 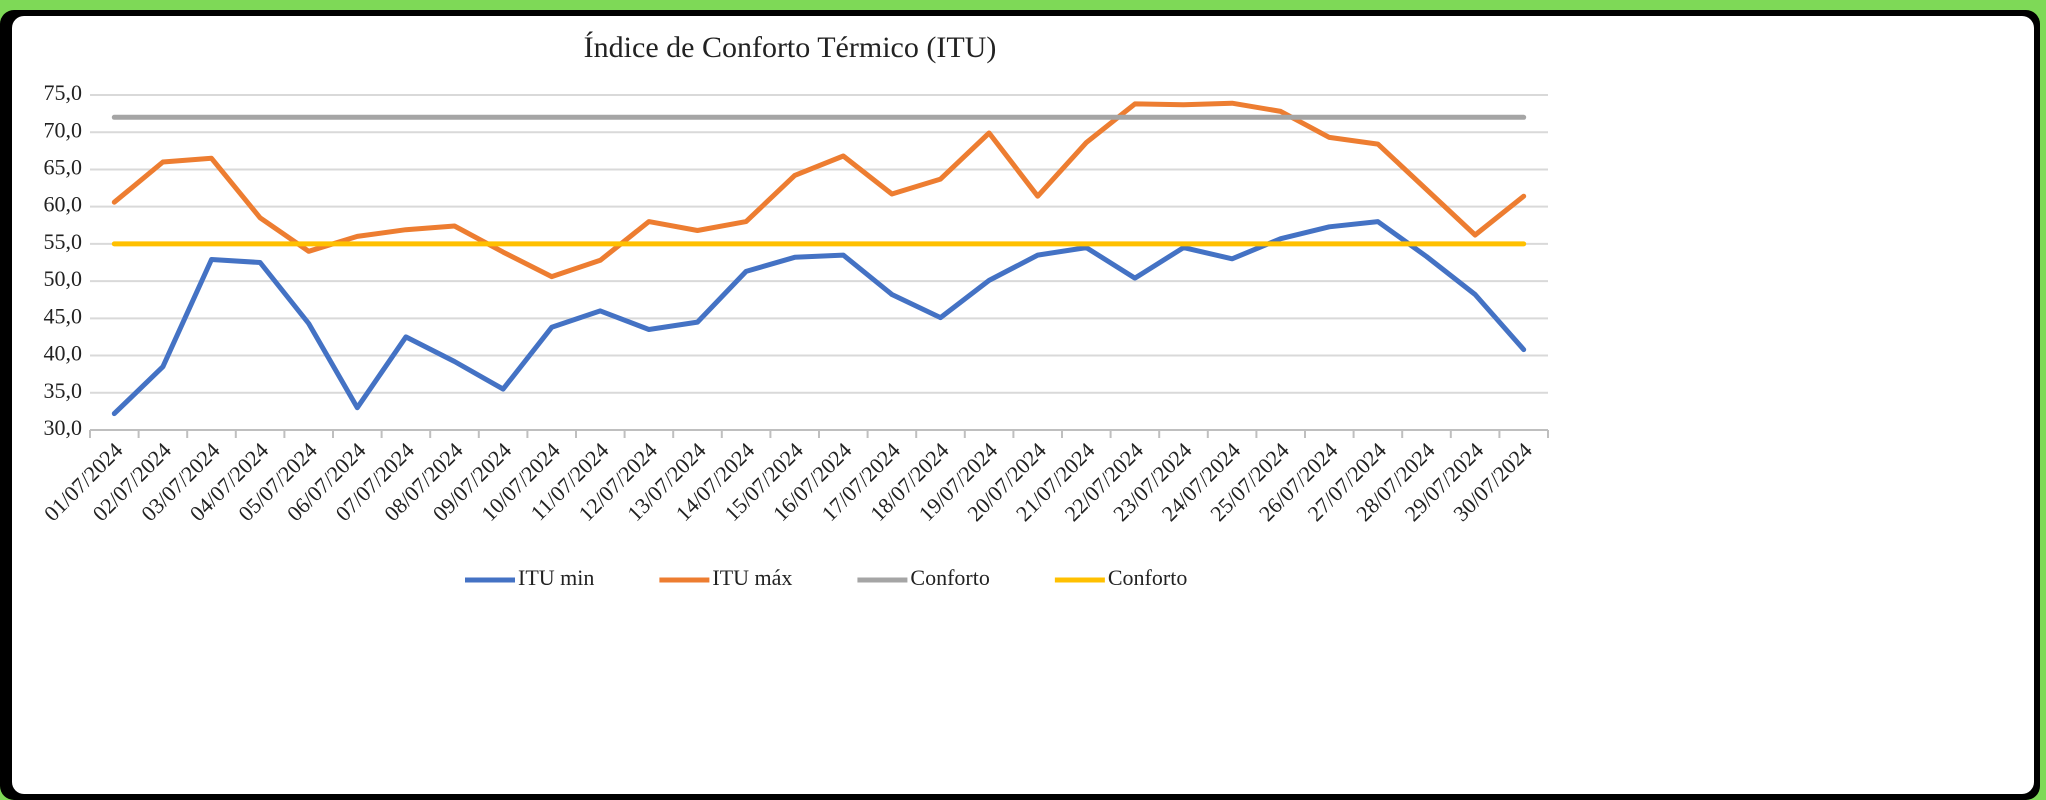 What do you see at coordinates (63, 92) in the screenshot?
I see `y-tick-label: 75,0` at bounding box center [63, 92].